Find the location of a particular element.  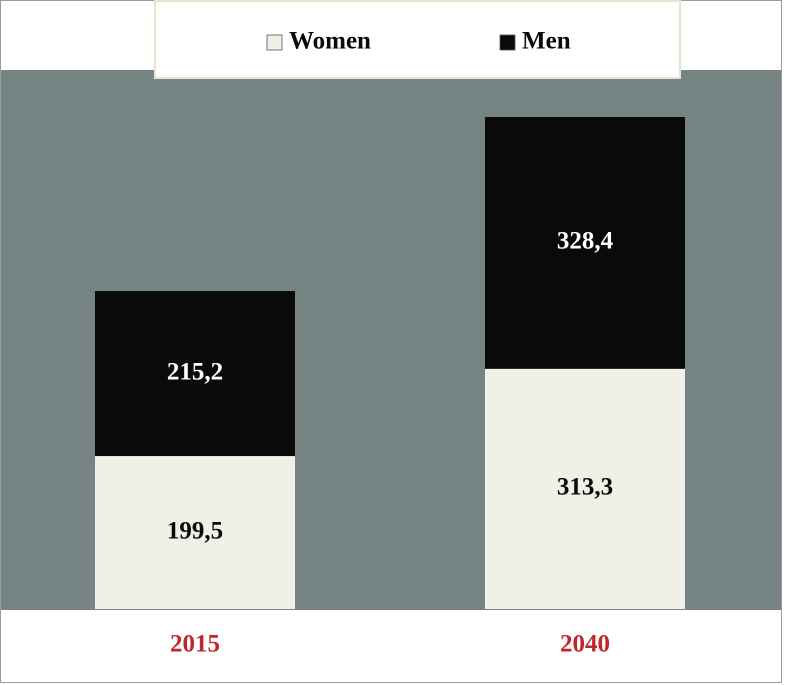

legend-label: Men is located at coordinates (546, 41).